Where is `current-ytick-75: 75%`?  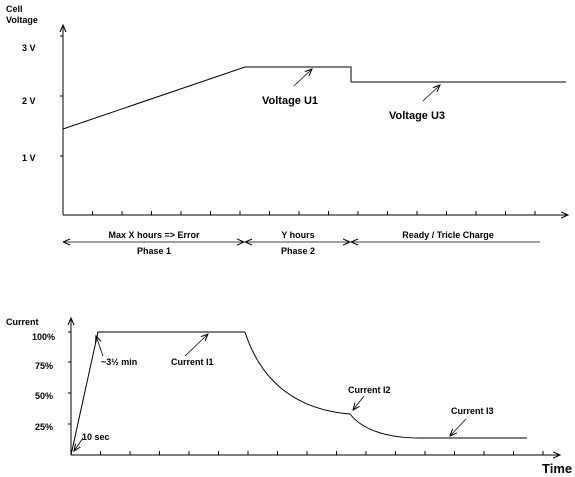
current-ytick-75: 75% is located at coordinates (44, 366).